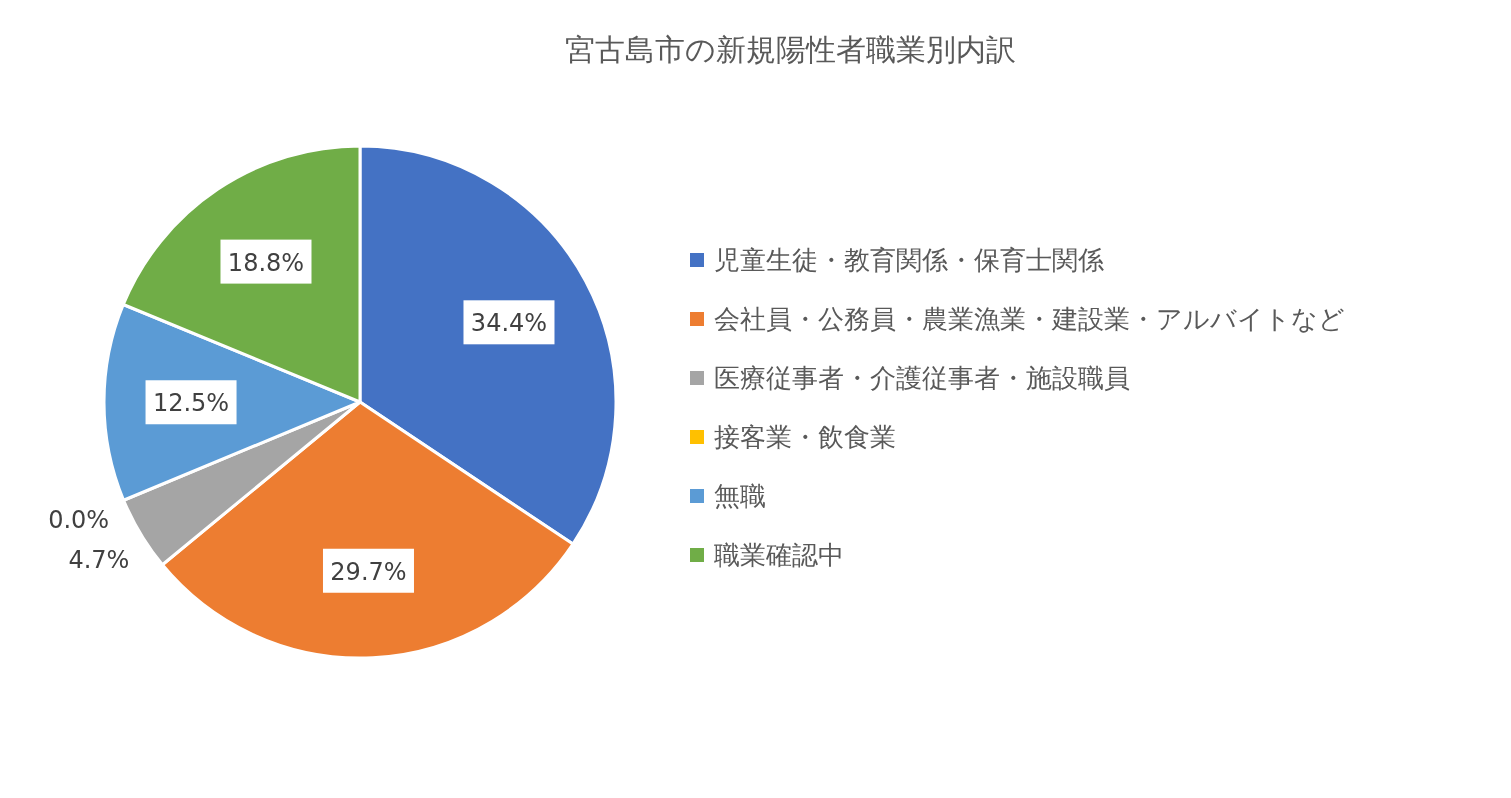 This screenshot has width=1511, height=798. I want to click on data-label: 12.5%, so click(191, 403).